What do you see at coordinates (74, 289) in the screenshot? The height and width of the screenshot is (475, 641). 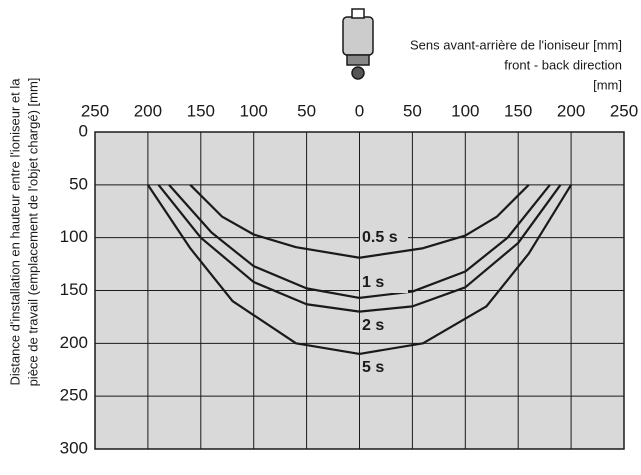 I see `y-tick-label: 150` at bounding box center [74, 289].